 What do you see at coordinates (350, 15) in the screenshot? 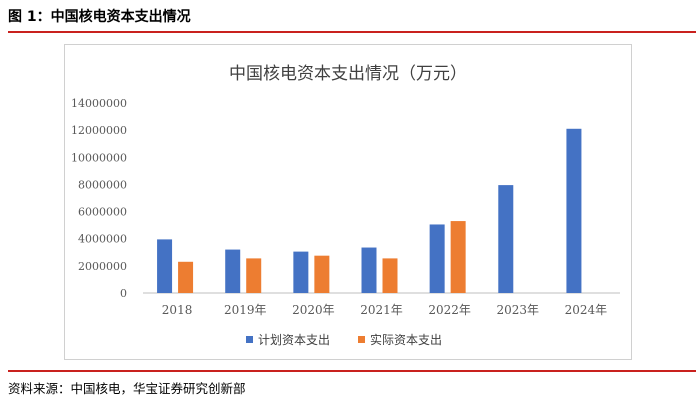
I see `figure-header: 图 1：中国核电资本支出情况` at bounding box center [350, 15].